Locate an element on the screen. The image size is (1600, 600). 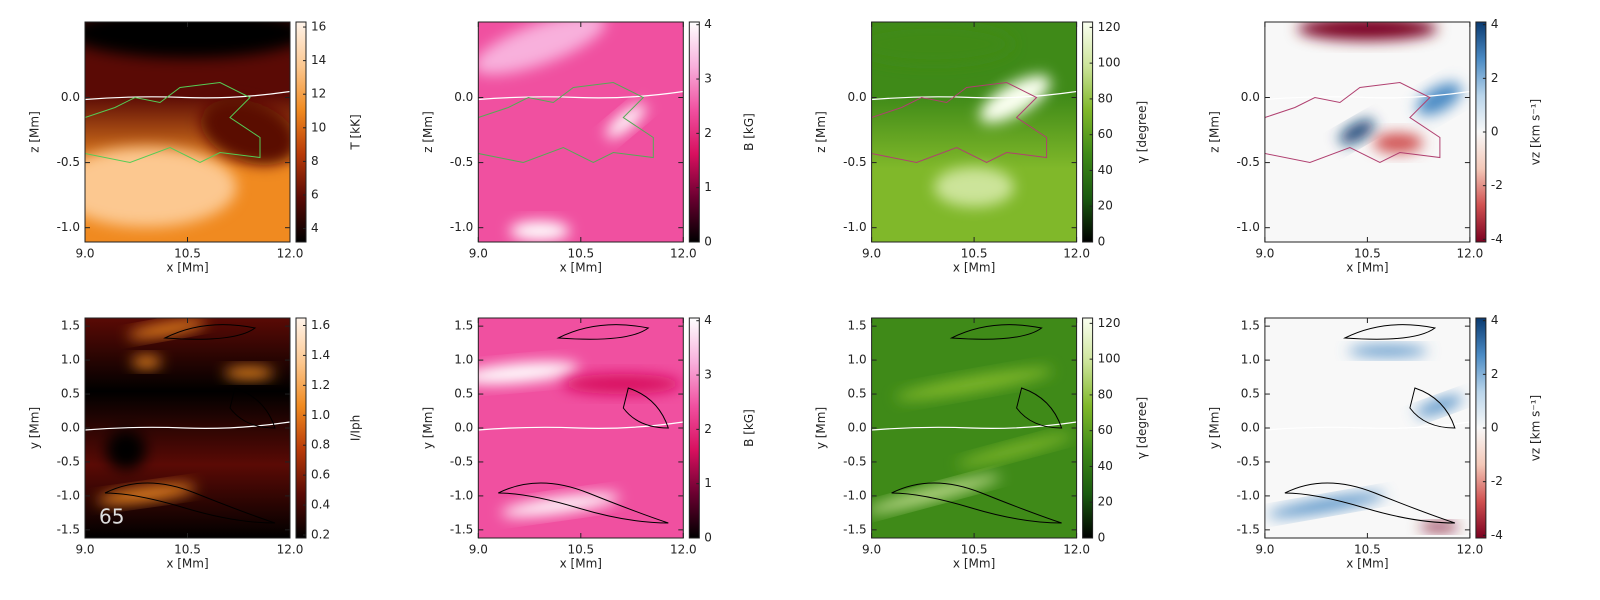
colorbar-tick-label: 1.4 is located at coordinates (320, 355).